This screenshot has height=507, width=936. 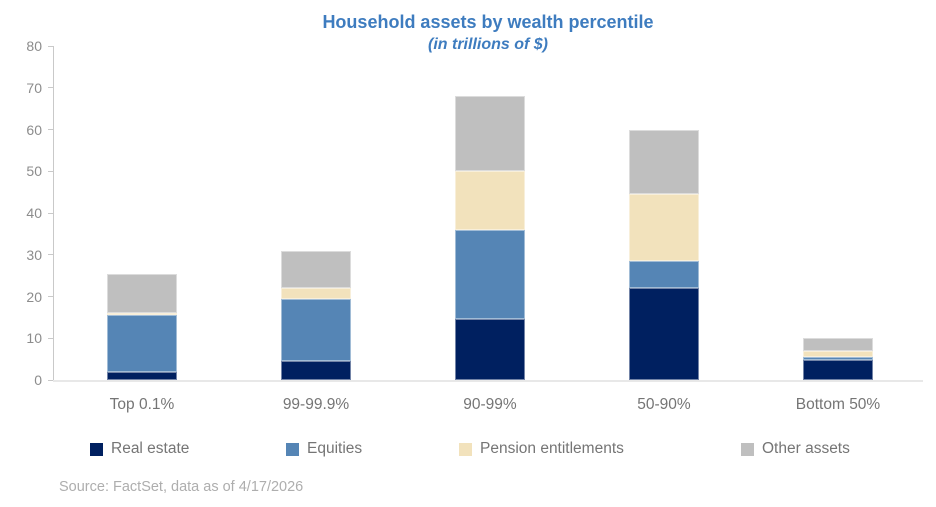 I want to click on bar-group-bottom-50-, so click(x=838, y=359).